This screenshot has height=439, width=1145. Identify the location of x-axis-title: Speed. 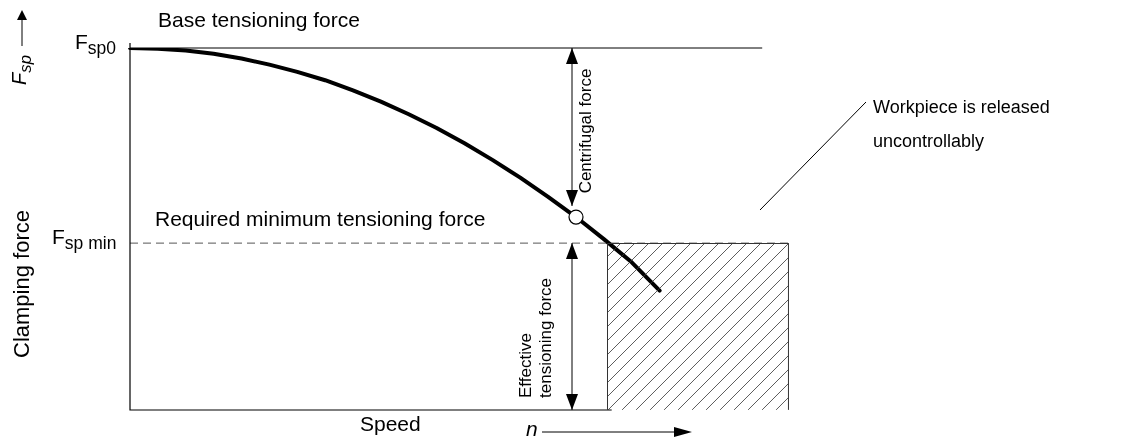
(390, 424).